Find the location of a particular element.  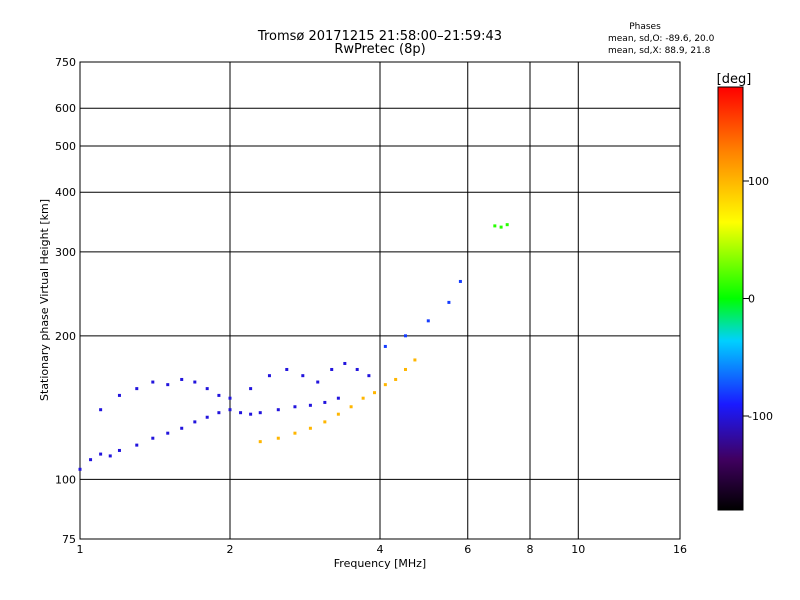

legend-heading: Phases is located at coordinates (645, 27).